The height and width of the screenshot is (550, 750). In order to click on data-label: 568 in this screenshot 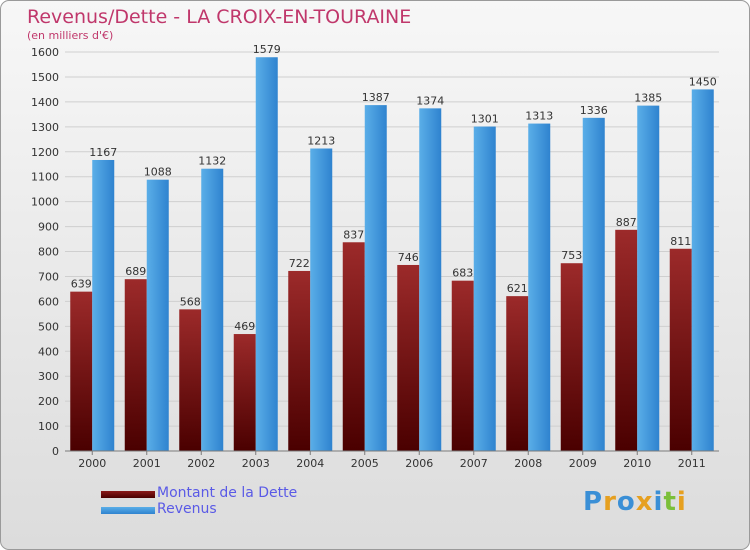, I will do `click(190, 301)`.